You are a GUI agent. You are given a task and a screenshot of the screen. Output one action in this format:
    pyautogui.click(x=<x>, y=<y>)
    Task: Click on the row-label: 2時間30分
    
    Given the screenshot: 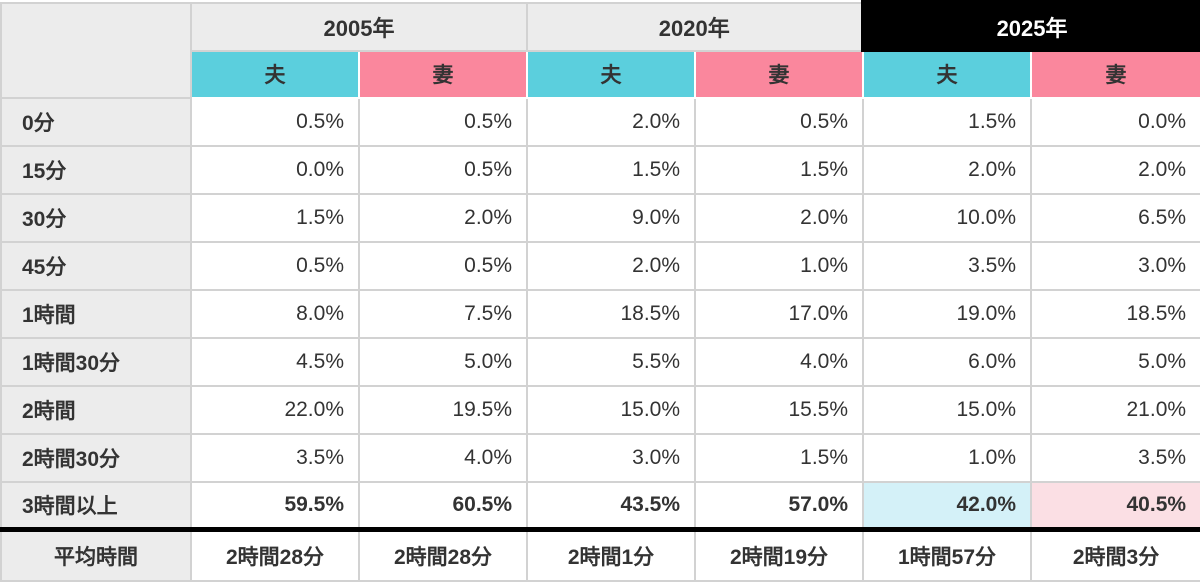 What is the action you would take?
    pyautogui.click(x=96, y=457)
    